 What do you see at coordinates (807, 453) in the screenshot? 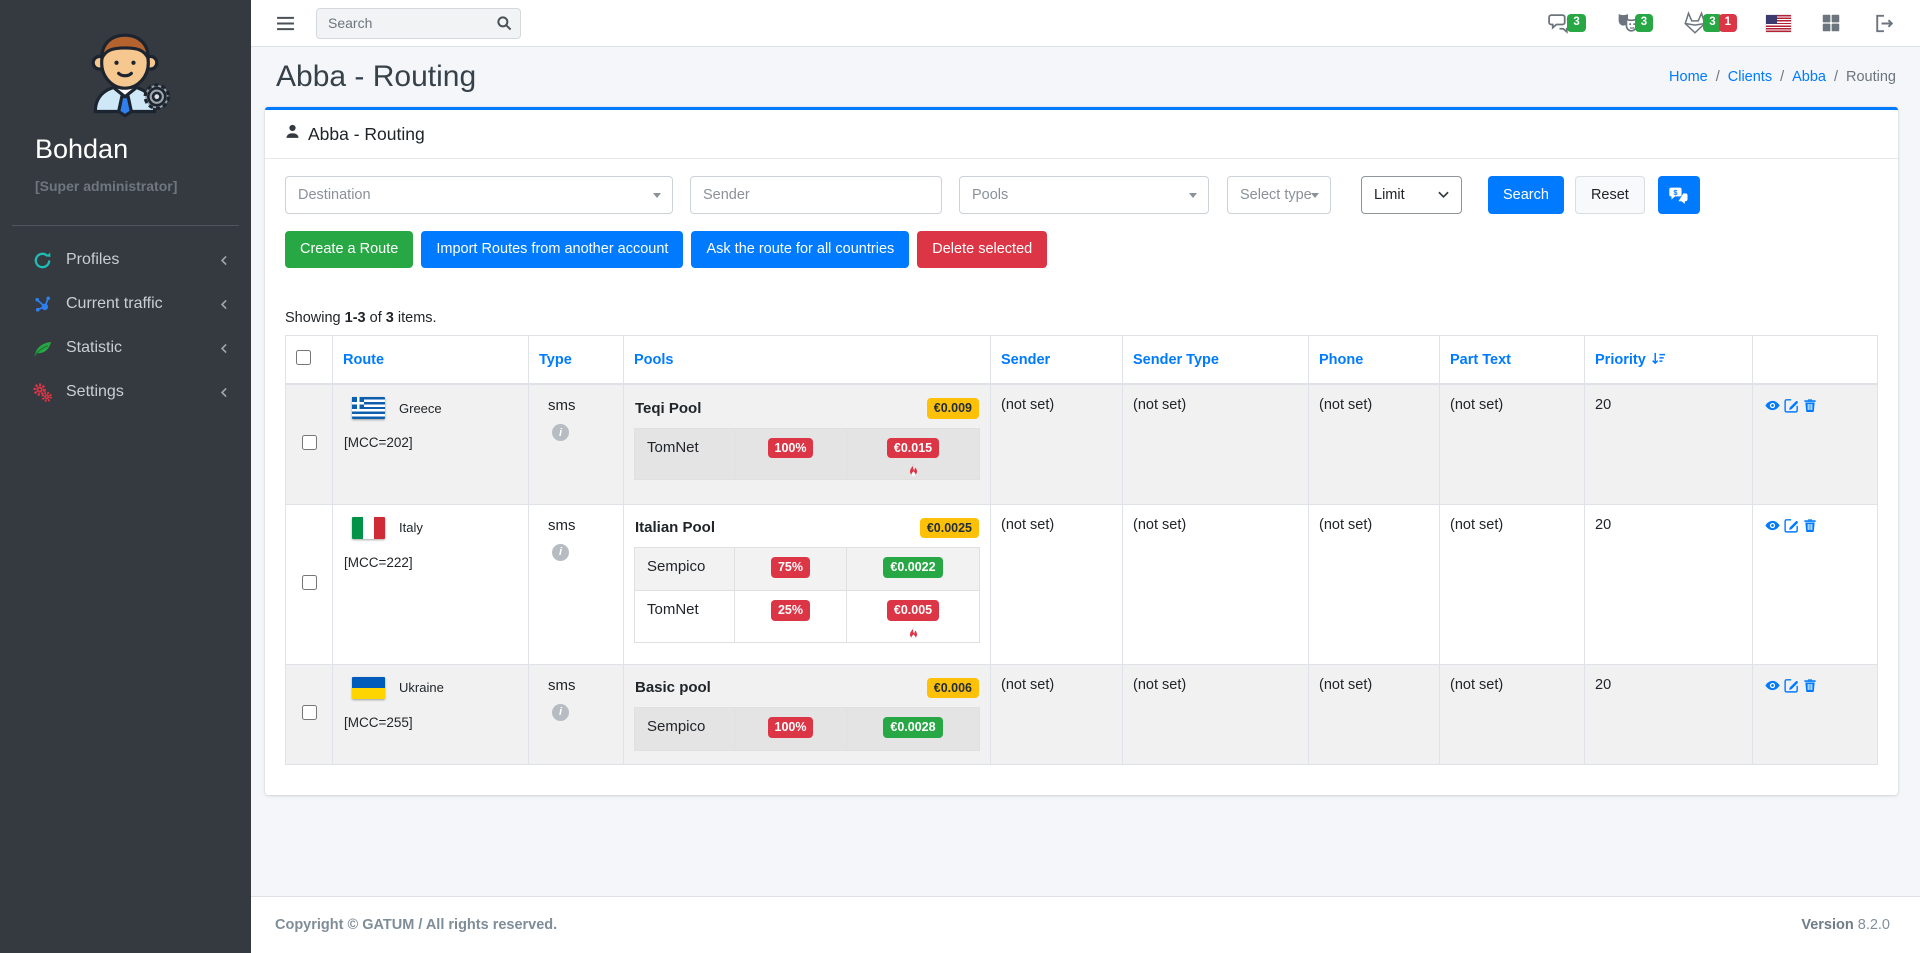
I see `pool-routes: TomNet 100% €0.015` at bounding box center [807, 453].